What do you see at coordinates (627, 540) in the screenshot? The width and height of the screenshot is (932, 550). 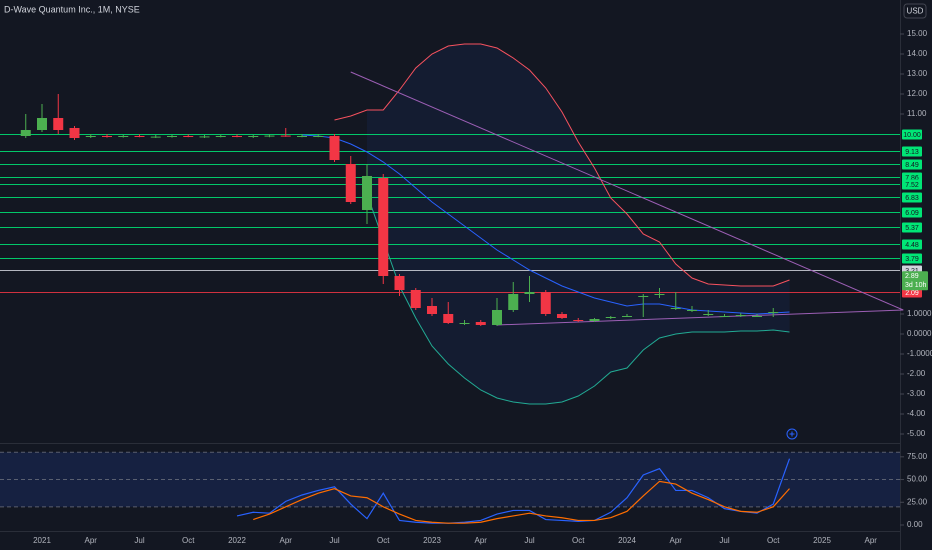 I see `x-tick-label: 2024` at bounding box center [627, 540].